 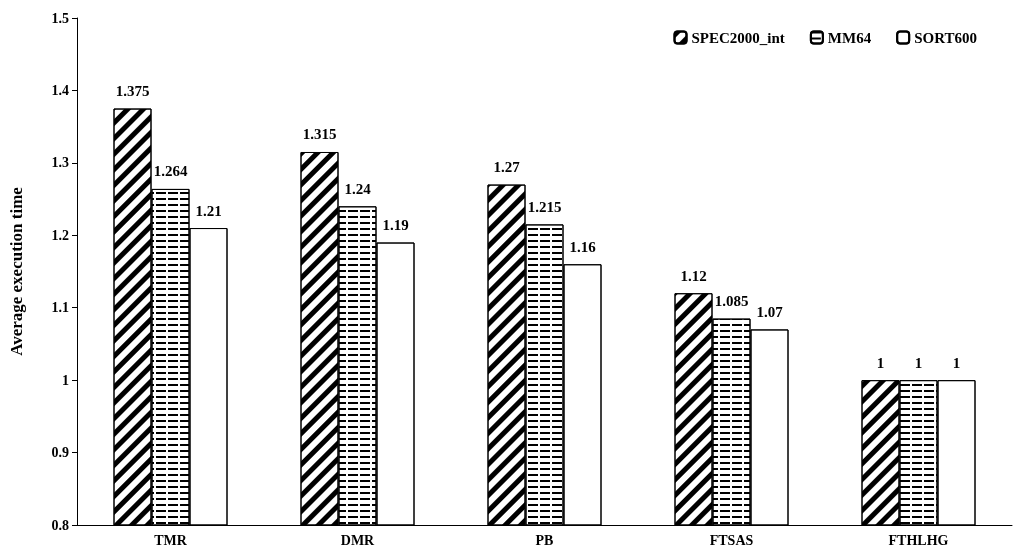 I want to click on x-tick-label: FTHLHG, so click(x=918, y=540).